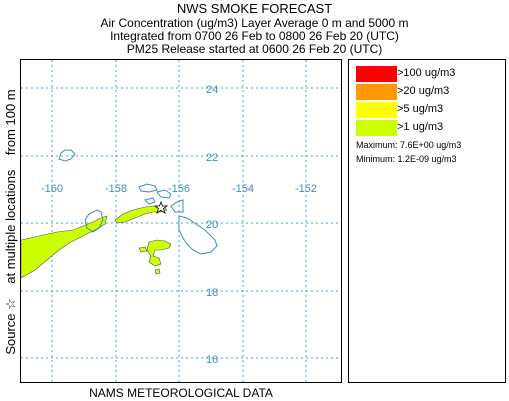 The image size is (509, 401). Describe the element at coordinates (420, 109) in the screenshot. I see `legend-label-5: >5 ug/m3` at that location.